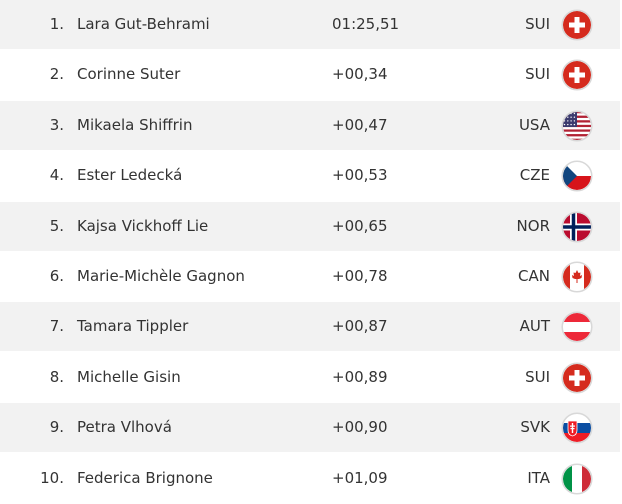 This screenshot has width=622, height=504. What do you see at coordinates (360, 427) in the screenshot?
I see `time: +00,90` at bounding box center [360, 427].